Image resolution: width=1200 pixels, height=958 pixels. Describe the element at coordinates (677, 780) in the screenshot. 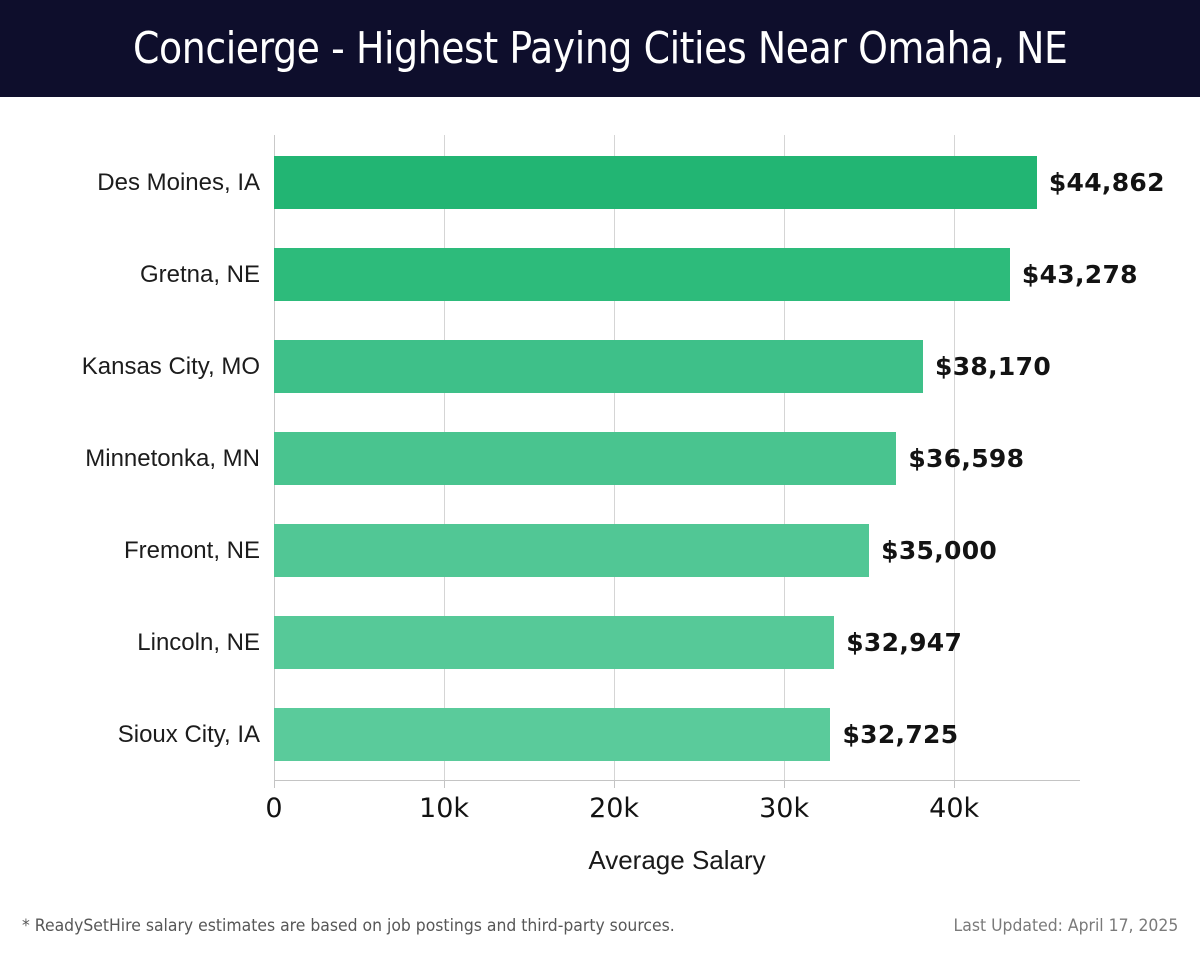

I see `x-axis-line` at that location.